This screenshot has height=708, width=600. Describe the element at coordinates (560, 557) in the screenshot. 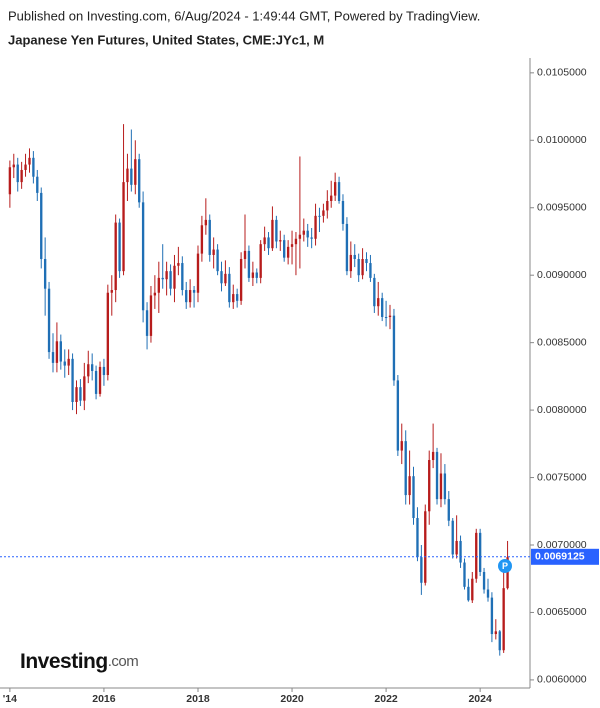

I see `price-label: 0.0069125` at that location.